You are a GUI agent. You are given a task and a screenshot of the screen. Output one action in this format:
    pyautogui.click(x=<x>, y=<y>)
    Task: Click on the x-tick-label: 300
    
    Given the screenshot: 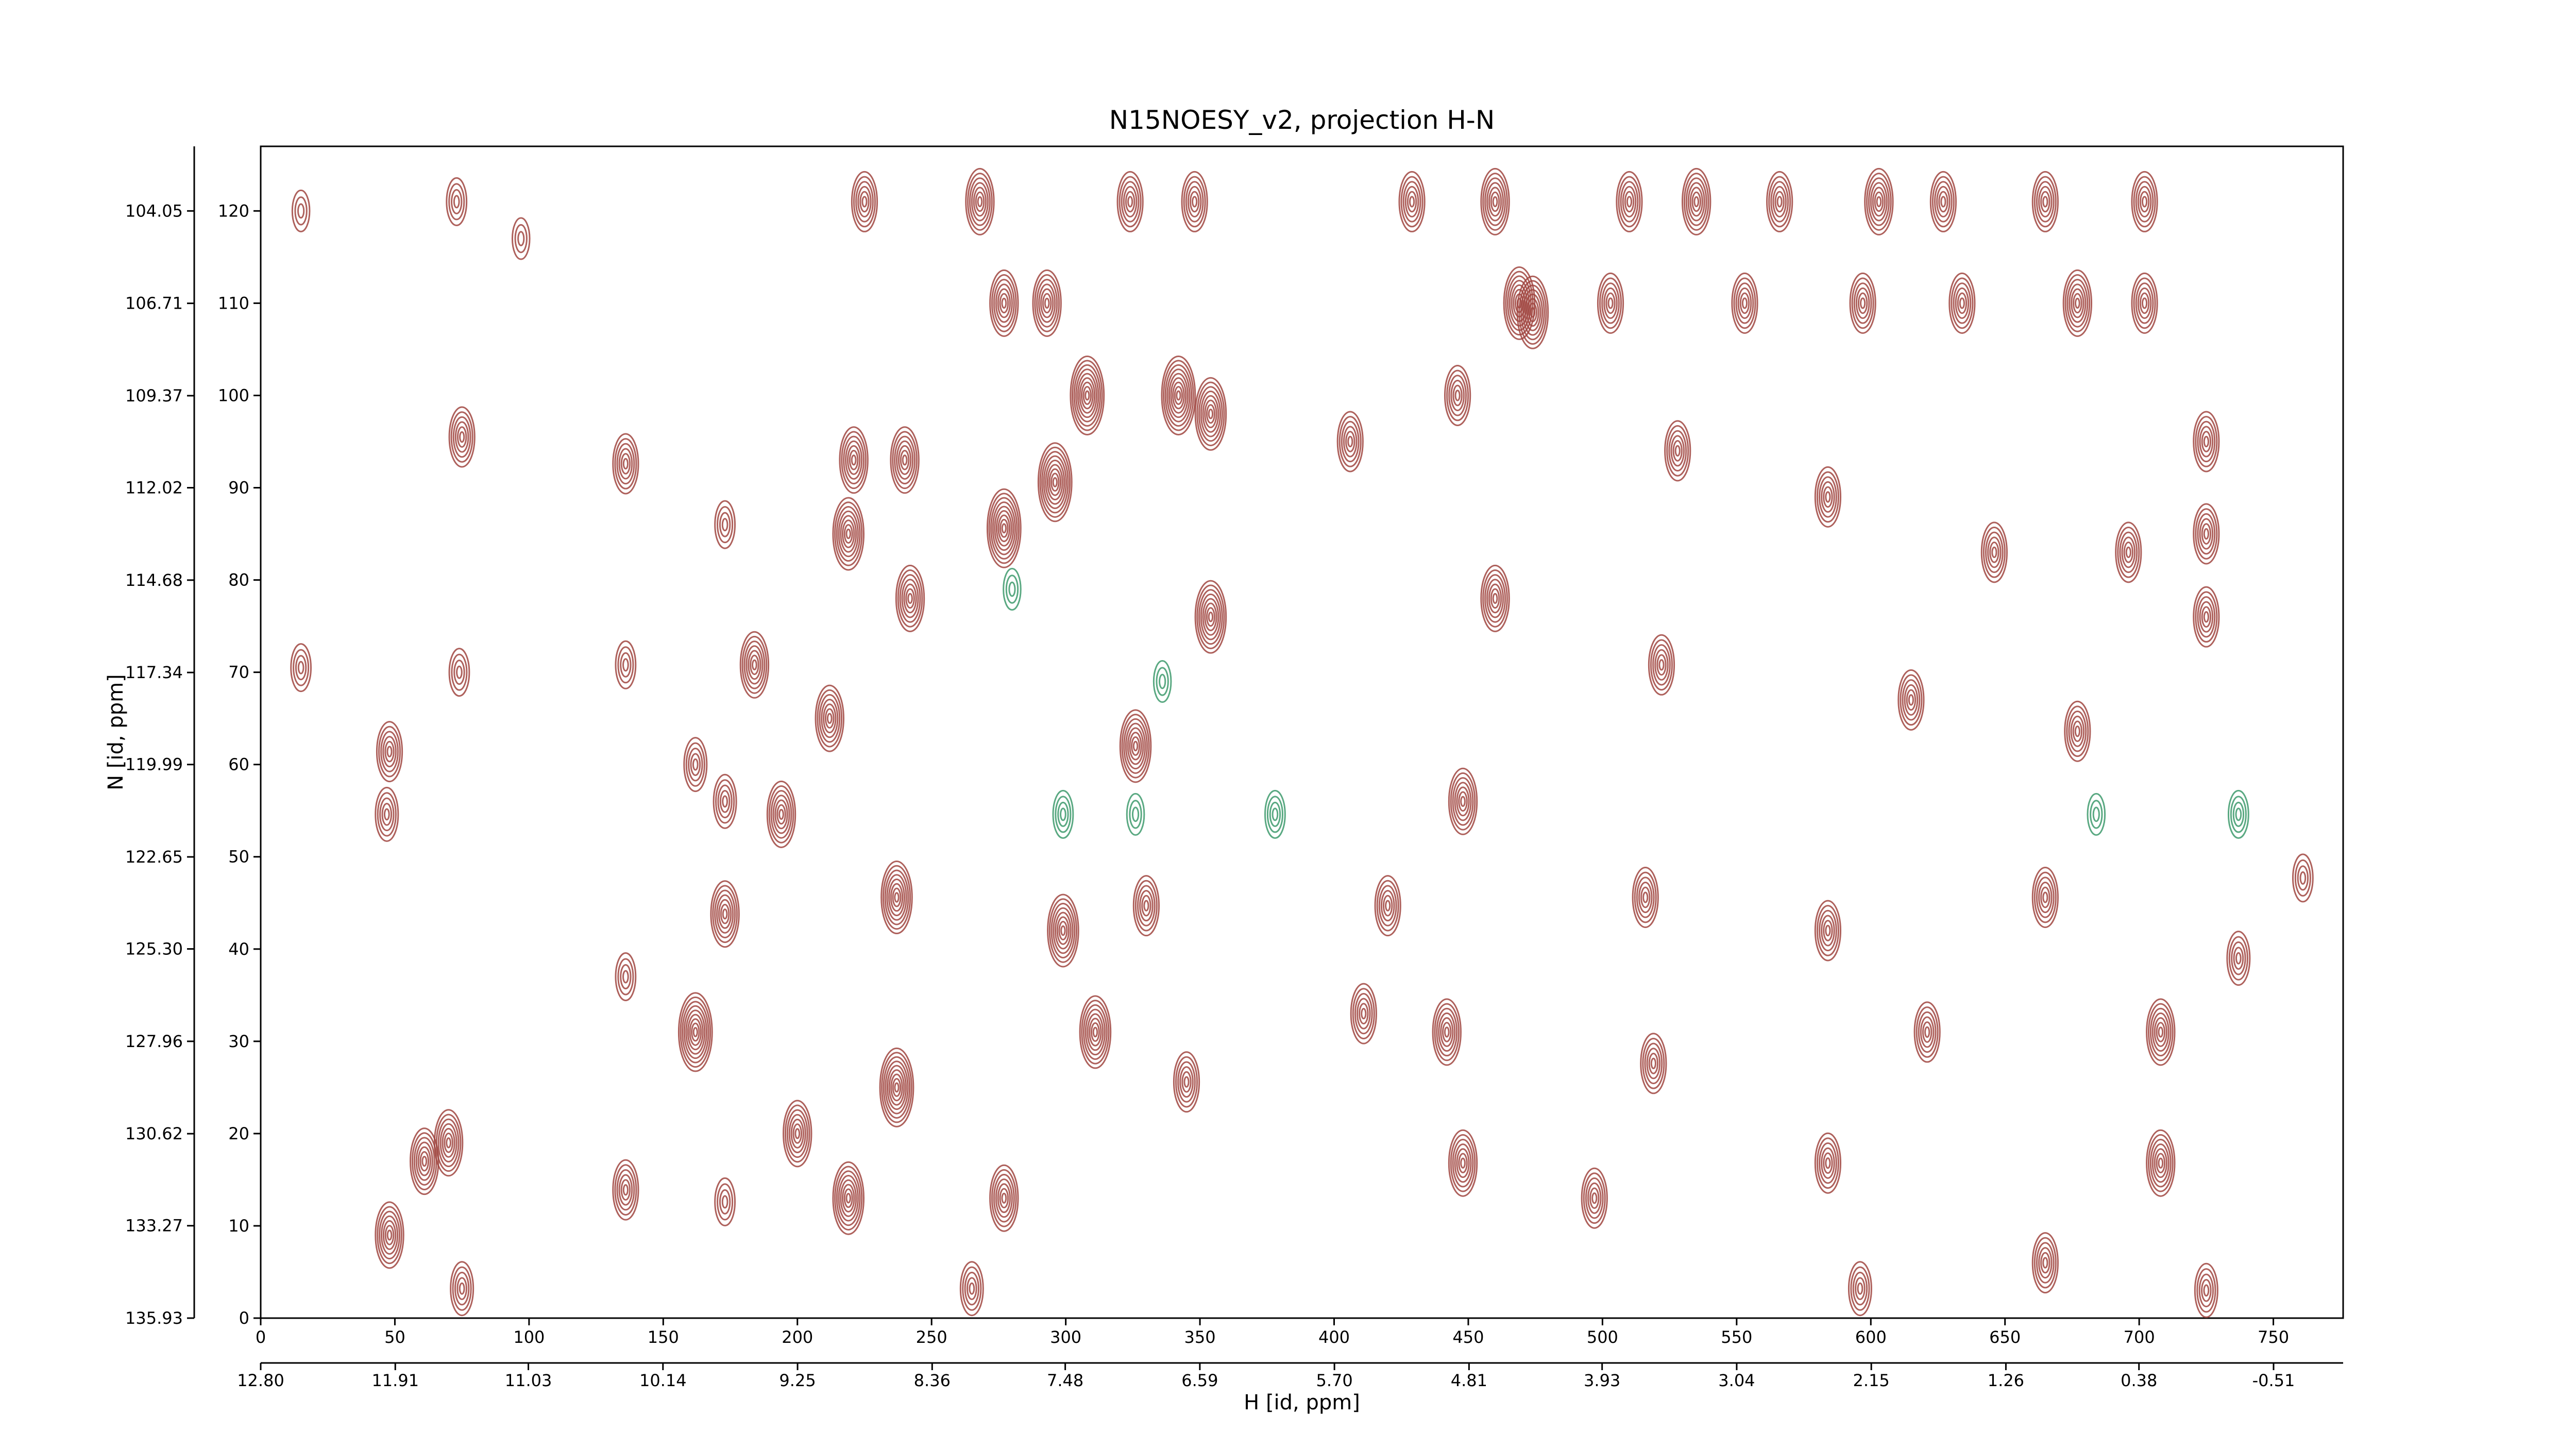 What is the action you would take?
    pyautogui.click(x=1065, y=1337)
    